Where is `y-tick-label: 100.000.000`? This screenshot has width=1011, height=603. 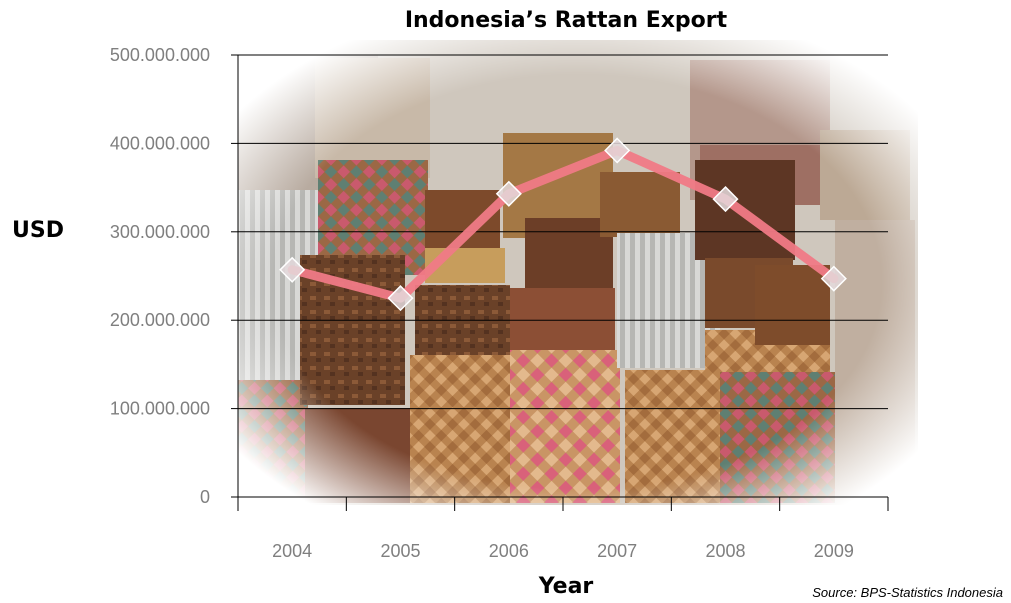 y-tick-label: 100.000.000 is located at coordinates (160, 409).